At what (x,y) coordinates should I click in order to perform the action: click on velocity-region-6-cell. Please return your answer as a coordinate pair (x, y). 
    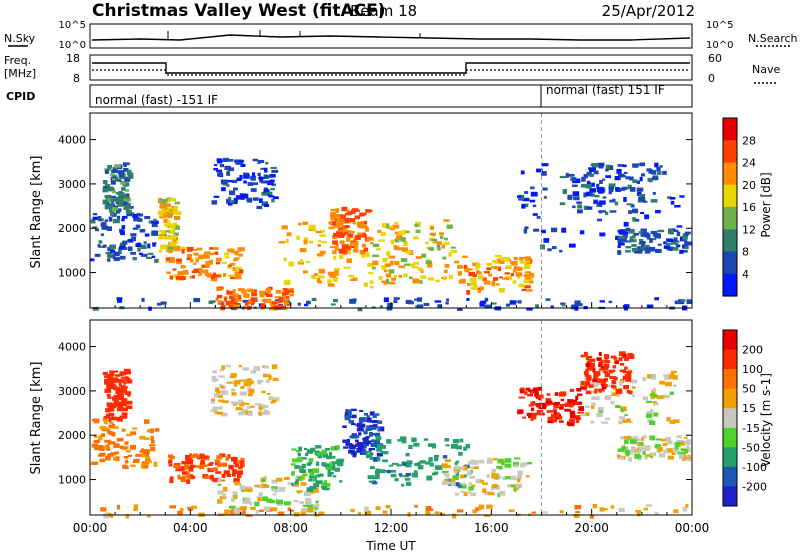
    Looking at the image, I should click on (331, 453).